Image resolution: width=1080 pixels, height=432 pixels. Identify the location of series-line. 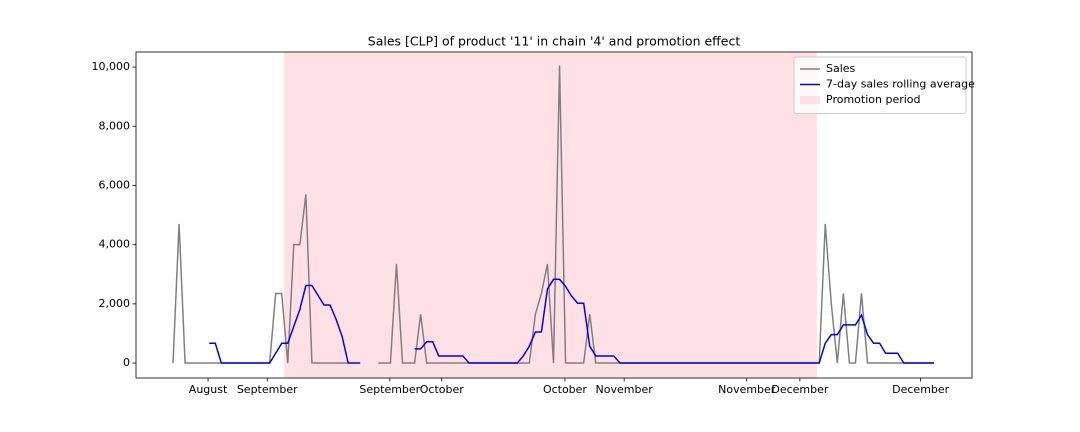
(571, 321).